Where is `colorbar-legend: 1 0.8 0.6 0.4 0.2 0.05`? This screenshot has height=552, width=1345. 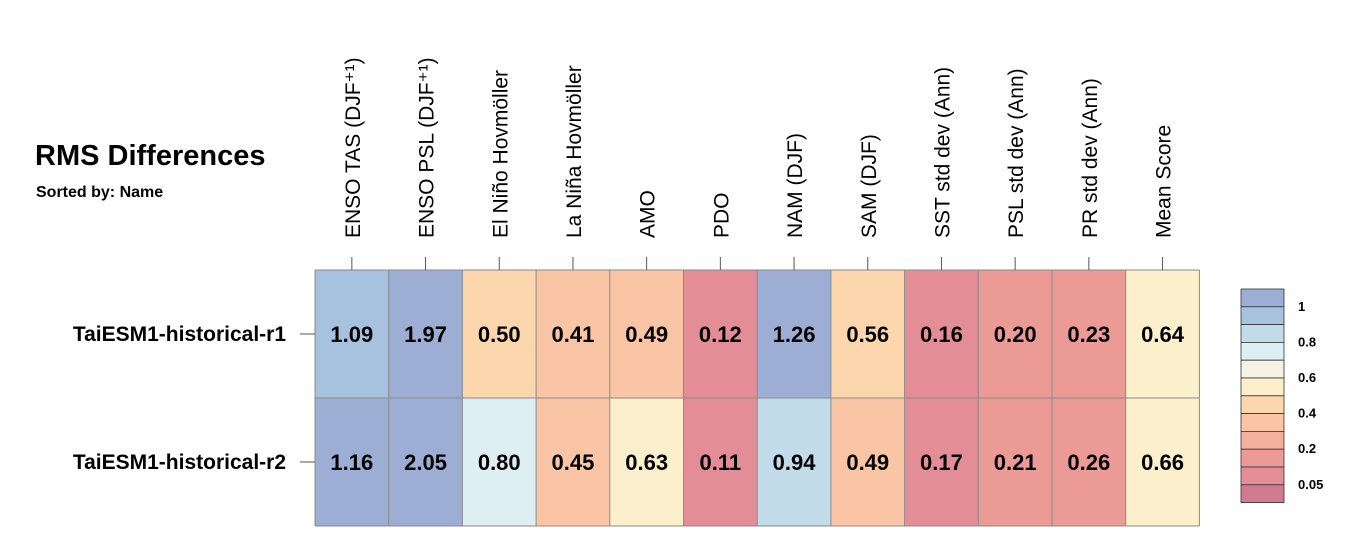
colorbar-legend: 1 0.8 0.6 0.4 0.2 0.05 is located at coordinates (1281, 395).